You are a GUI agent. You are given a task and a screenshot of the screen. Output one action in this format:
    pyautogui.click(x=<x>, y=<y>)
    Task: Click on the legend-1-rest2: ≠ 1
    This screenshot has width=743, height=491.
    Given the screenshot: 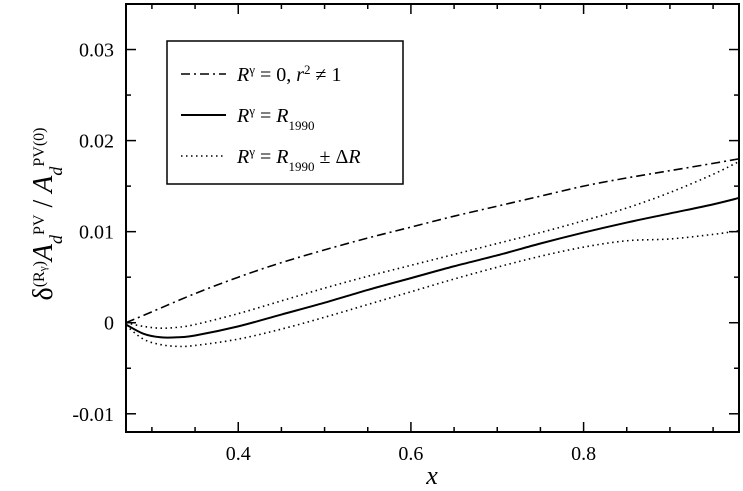 What is the action you would take?
    pyautogui.click(x=326, y=75)
    